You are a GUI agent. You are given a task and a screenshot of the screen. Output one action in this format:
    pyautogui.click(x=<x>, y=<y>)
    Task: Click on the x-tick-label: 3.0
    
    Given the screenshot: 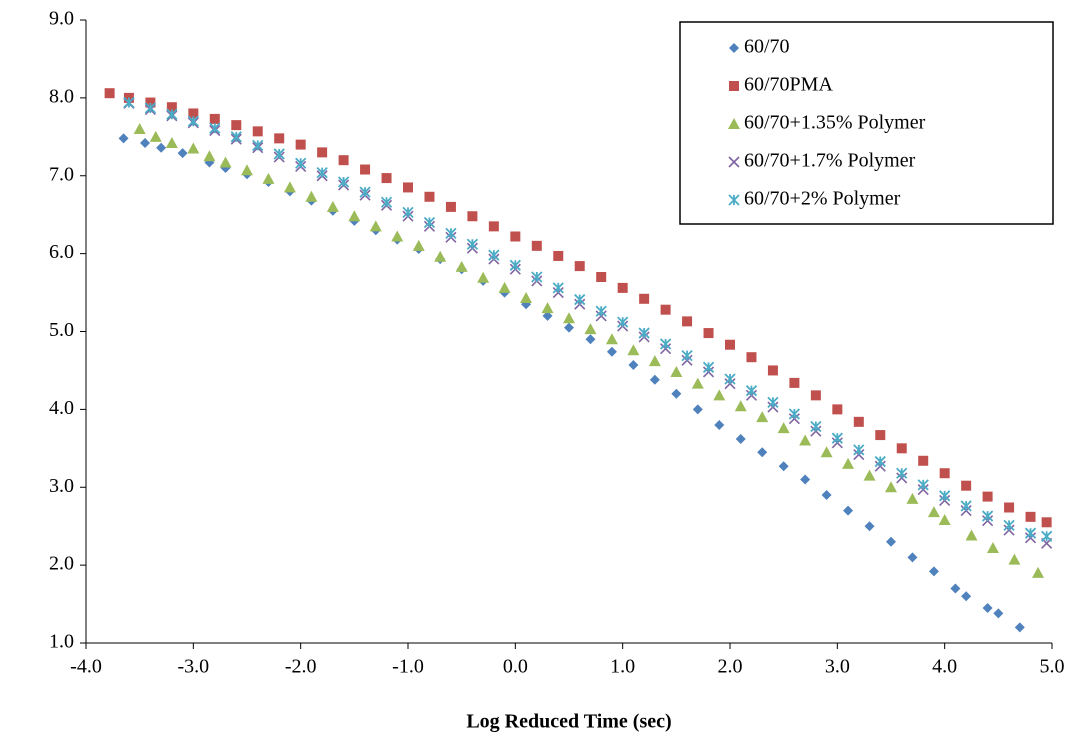 What is the action you would take?
    pyautogui.click(x=837, y=667)
    